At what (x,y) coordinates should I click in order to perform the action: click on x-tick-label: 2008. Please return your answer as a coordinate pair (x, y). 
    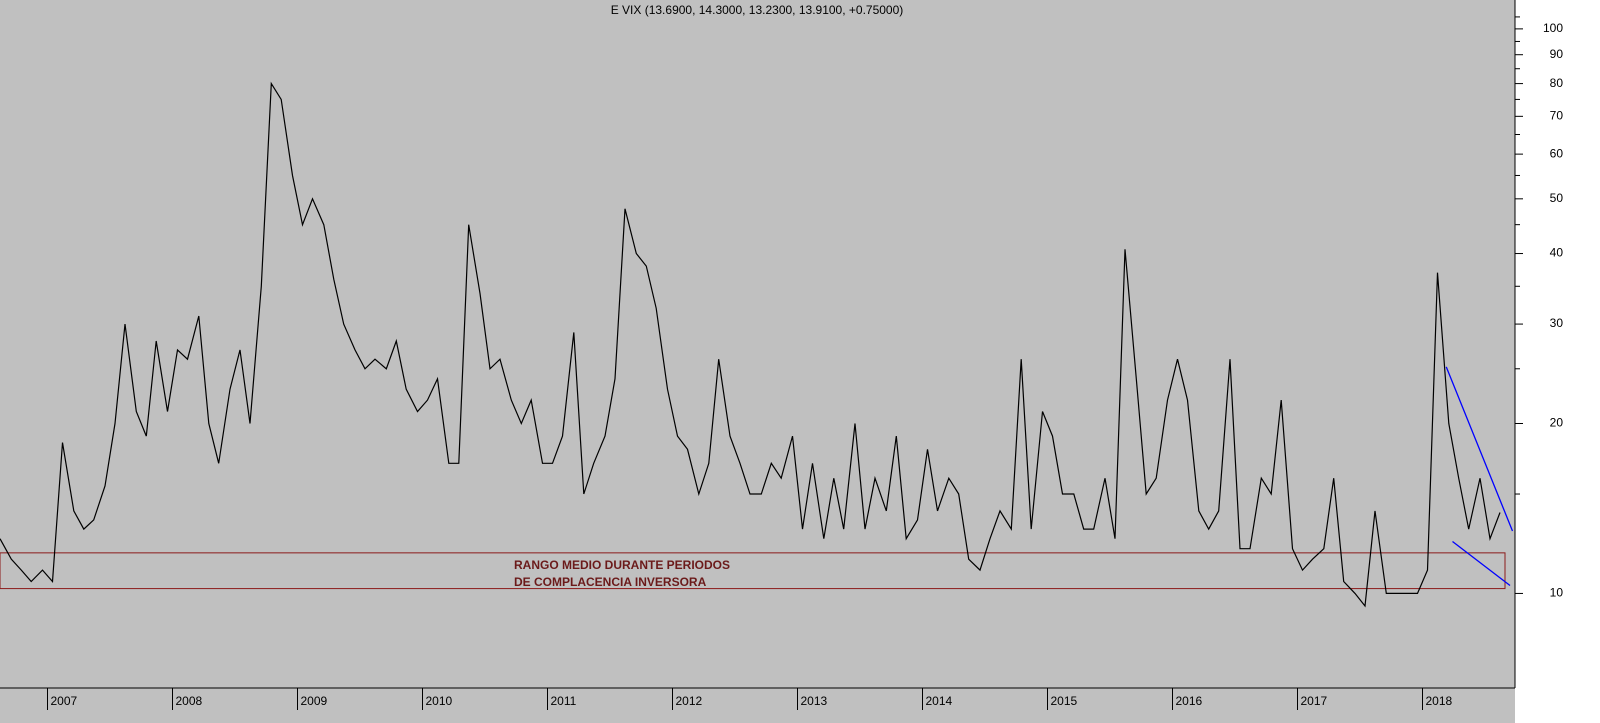
    Looking at the image, I should click on (189, 701).